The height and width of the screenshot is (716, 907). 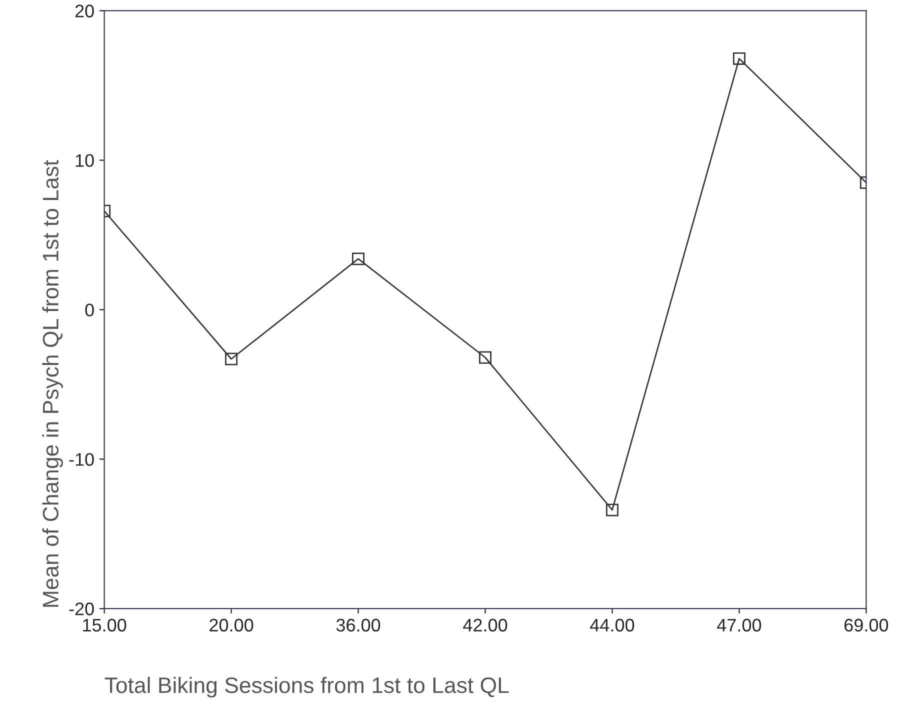 I want to click on x-tick-label: 42.00, so click(x=485, y=625).